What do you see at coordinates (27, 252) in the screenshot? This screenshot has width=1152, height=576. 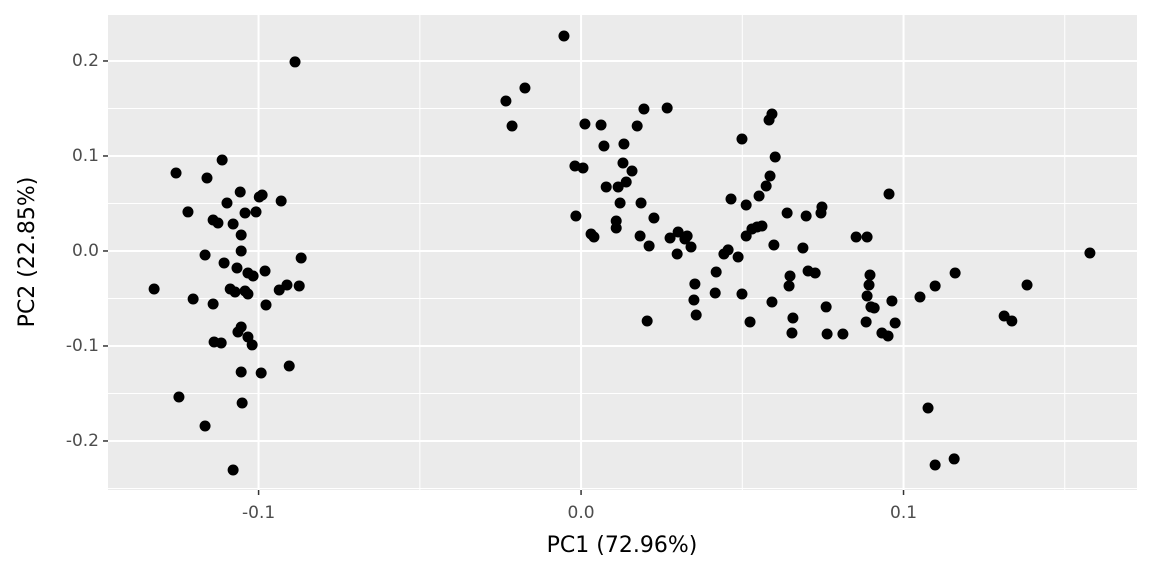 I see `y-axis-title: PC2 (22.85%)` at bounding box center [27, 252].